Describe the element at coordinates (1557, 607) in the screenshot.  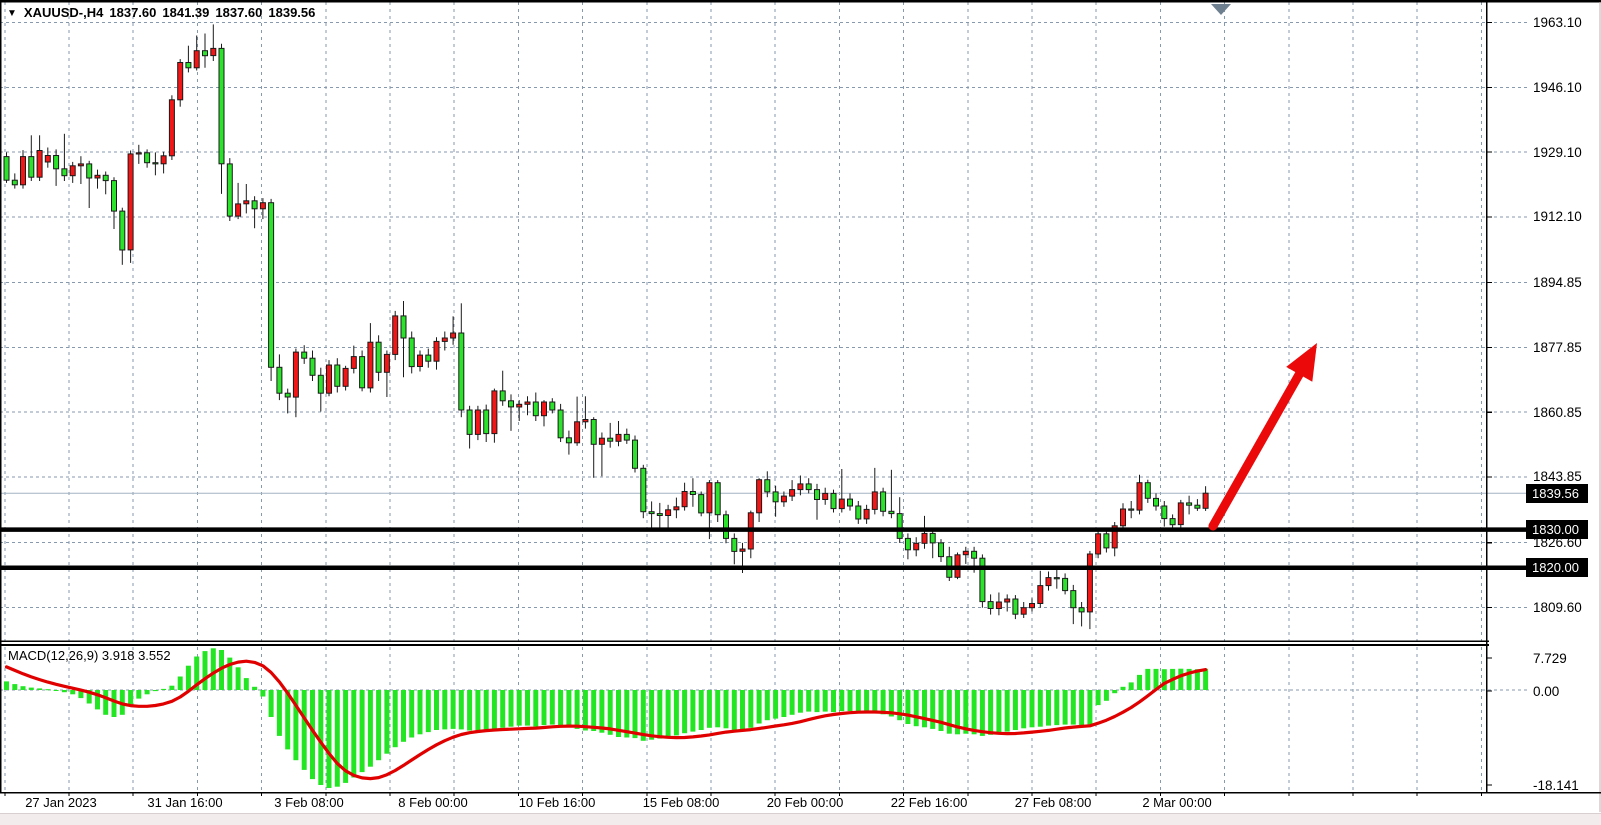
I see `price-axis-label: 1809.60` at that location.